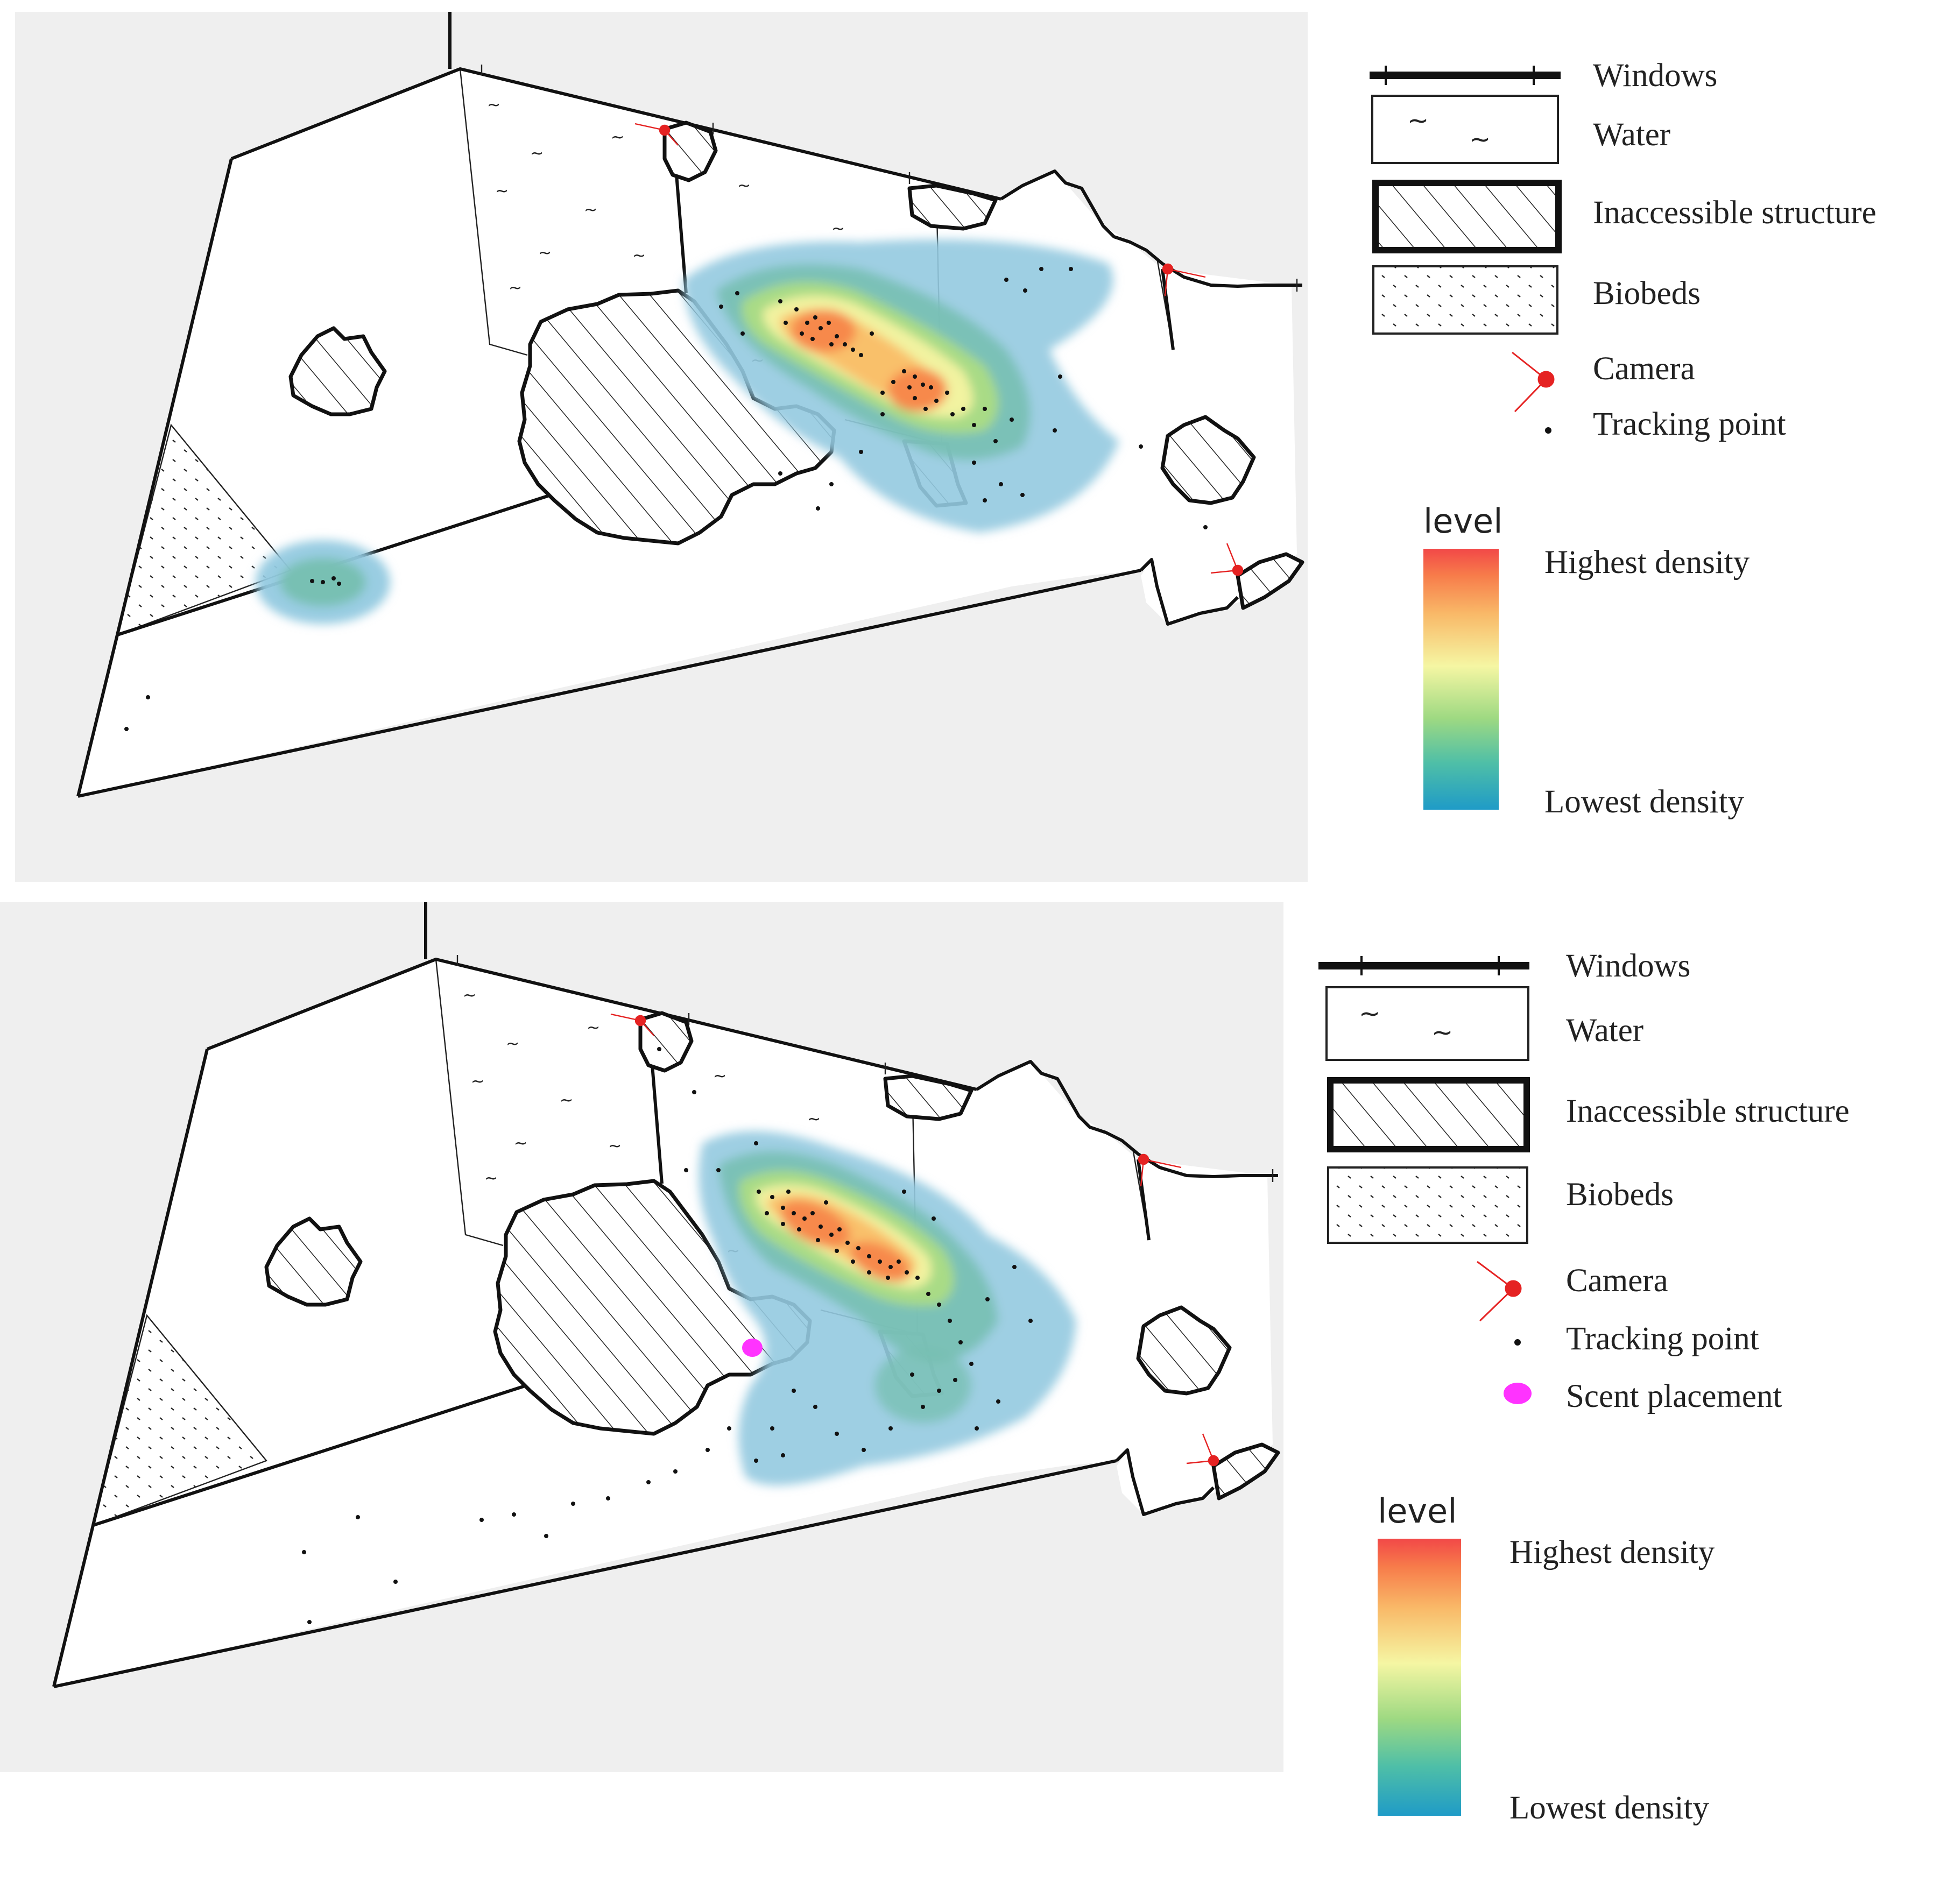  Describe the element at coordinates (1674, 1396) in the screenshot. I see `legend-scent-label: Scent placement` at that location.